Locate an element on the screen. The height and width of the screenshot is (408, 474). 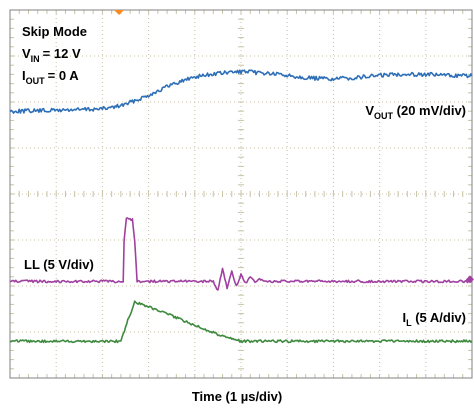
chart-title: Skip Mode is located at coordinates (54, 31).